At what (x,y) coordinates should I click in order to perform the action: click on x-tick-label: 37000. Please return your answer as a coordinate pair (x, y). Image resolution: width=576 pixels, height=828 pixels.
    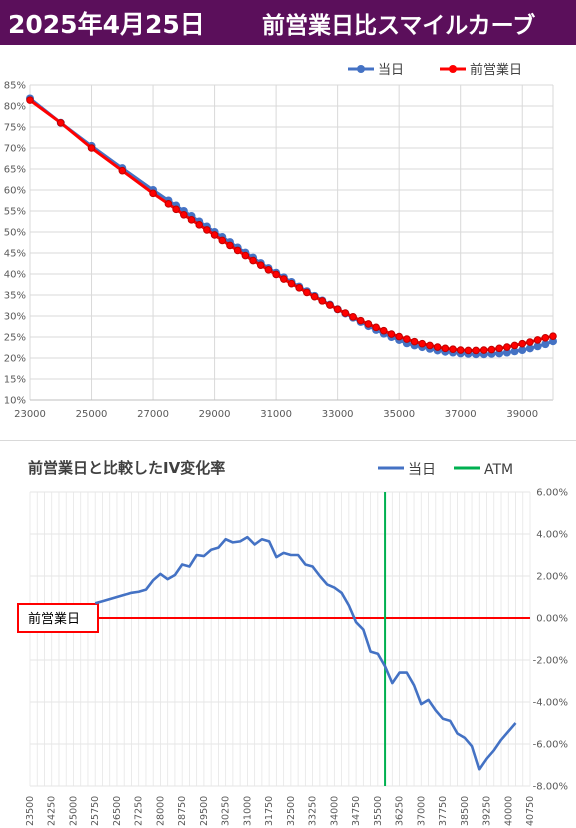
    Looking at the image, I should click on (421, 811).